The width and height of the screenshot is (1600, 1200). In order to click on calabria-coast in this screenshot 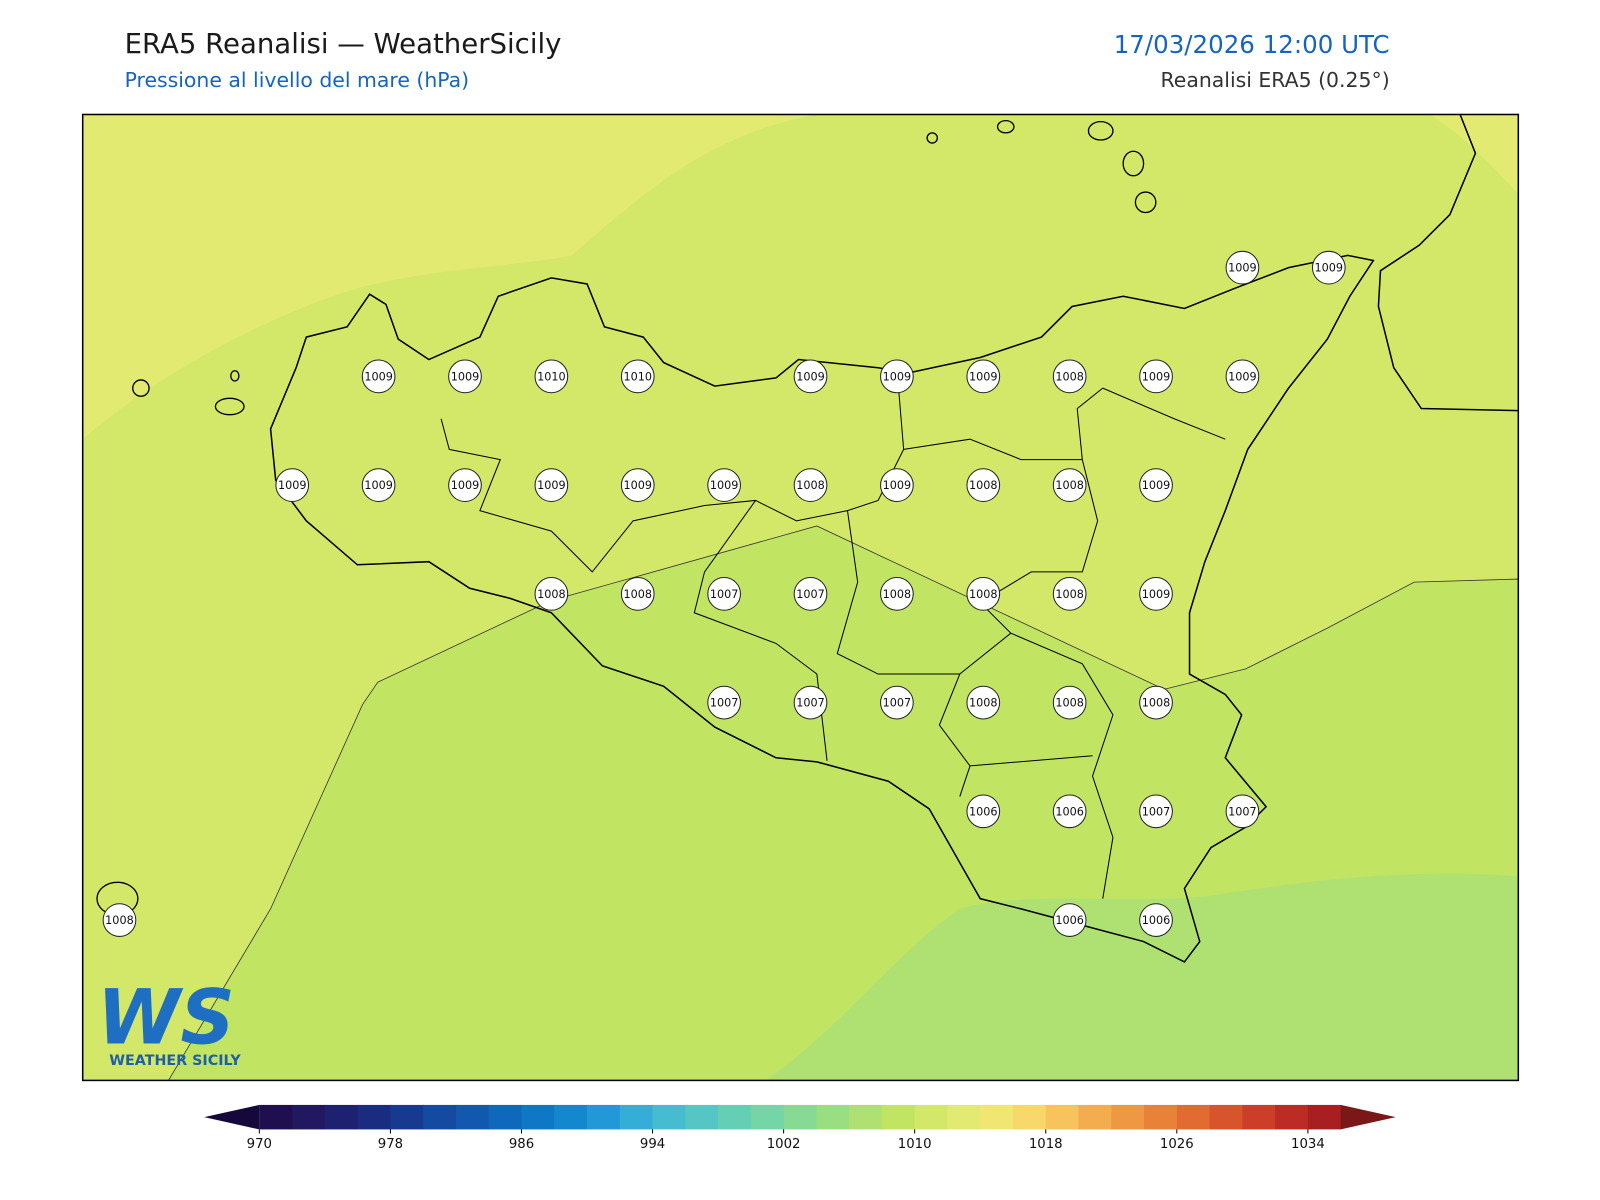, I will do `click(1448, 263)`.